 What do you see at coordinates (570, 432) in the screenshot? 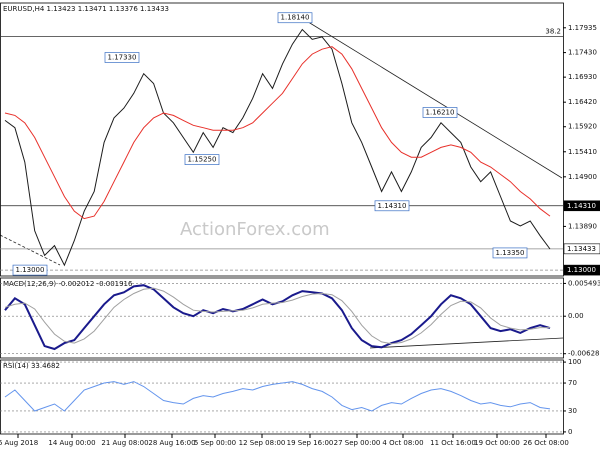
I see `y-tick-label: 0` at bounding box center [570, 432].